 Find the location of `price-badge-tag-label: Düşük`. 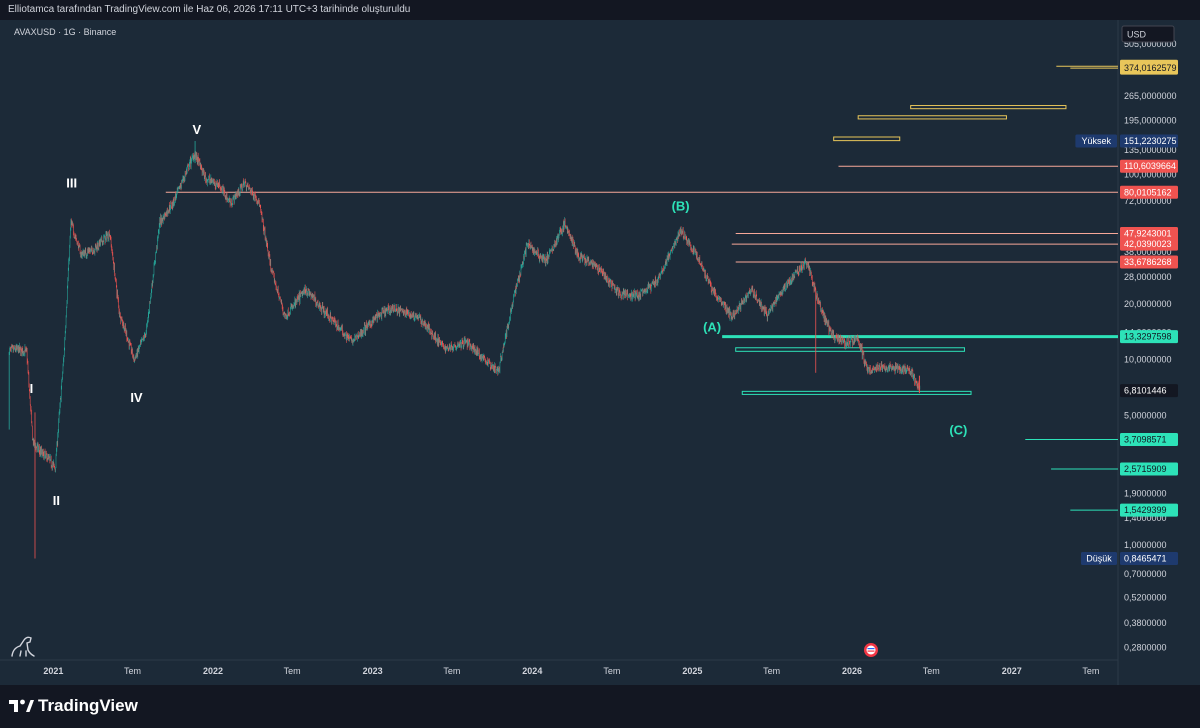

price-badge-tag-label: Düşük is located at coordinates (1099, 559).